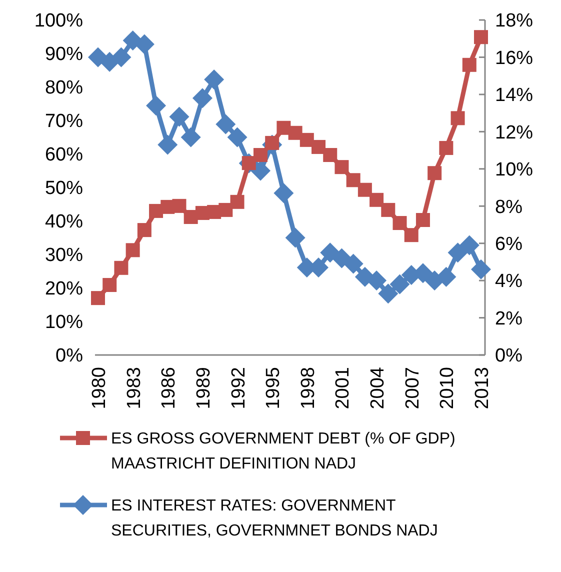  What do you see at coordinates (64, 189) in the screenshot?
I see `y-tick-label: 50%` at bounding box center [64, 189].